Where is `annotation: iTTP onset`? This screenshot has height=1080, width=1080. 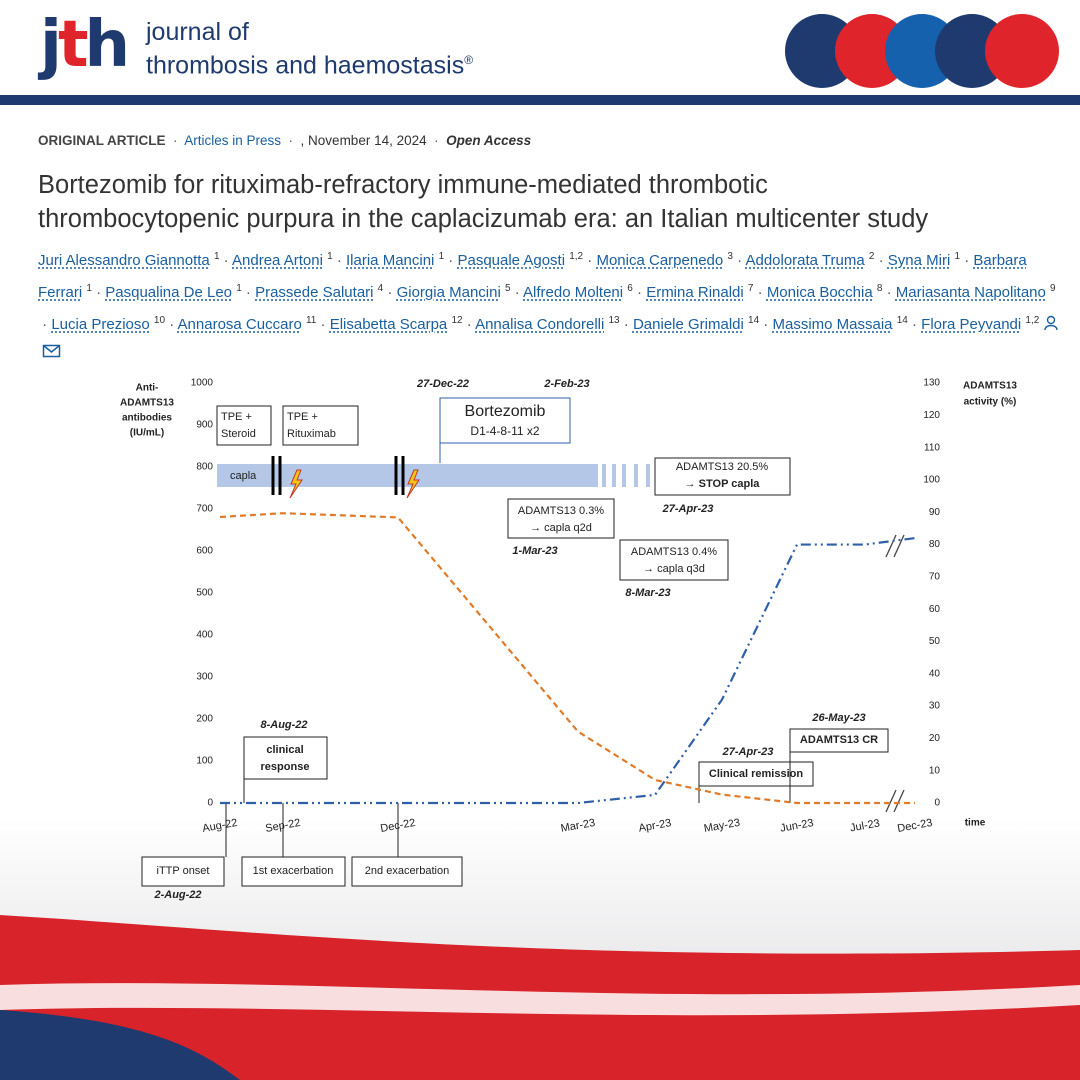
annotation: iTTP onset is located at coordinates (183, 871).